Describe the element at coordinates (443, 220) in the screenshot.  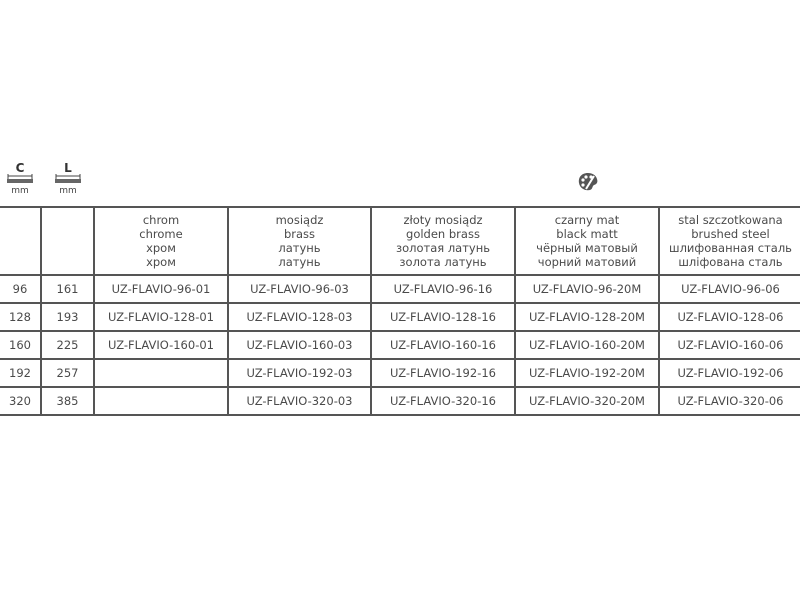
I see `finish-name-pl: złoty mosiądz` at that location.